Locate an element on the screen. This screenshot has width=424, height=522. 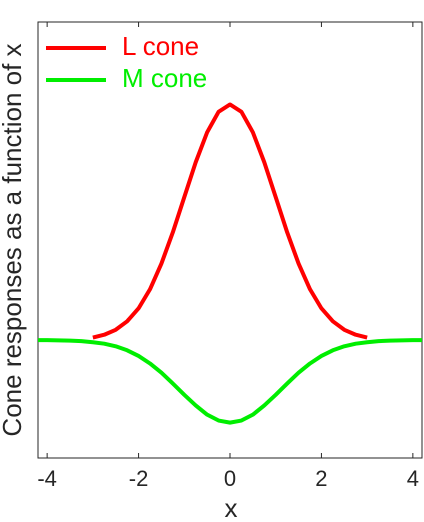
x-tick-label: 0 is located at coordinates (230, 478).